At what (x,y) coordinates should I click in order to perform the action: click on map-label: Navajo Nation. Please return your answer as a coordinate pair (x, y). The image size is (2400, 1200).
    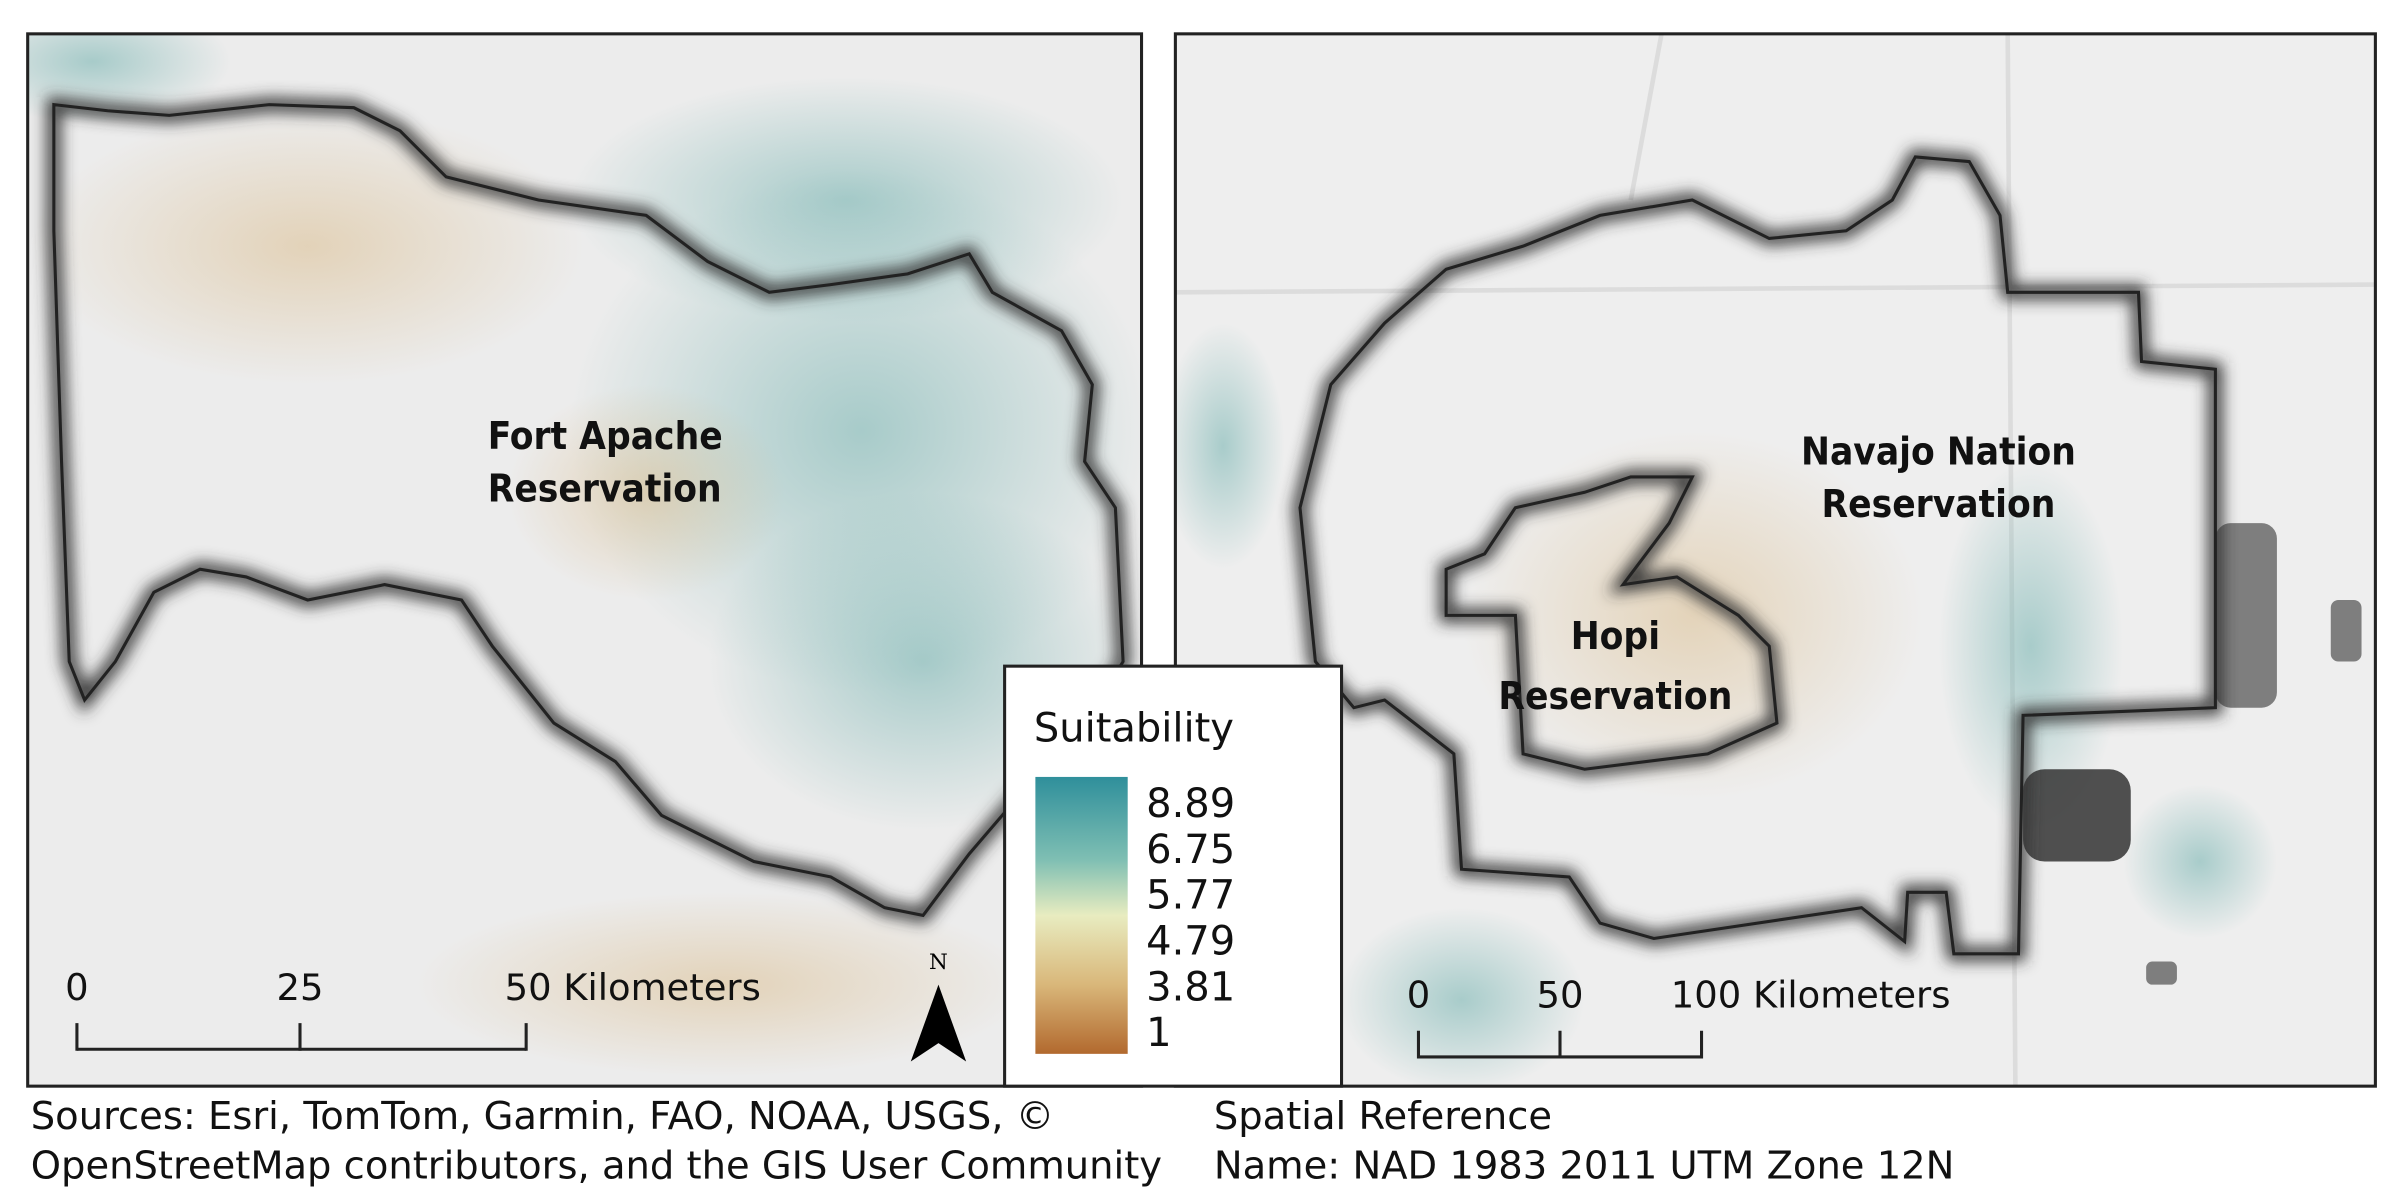
    Looking at the image, I should click on (1938, 452).